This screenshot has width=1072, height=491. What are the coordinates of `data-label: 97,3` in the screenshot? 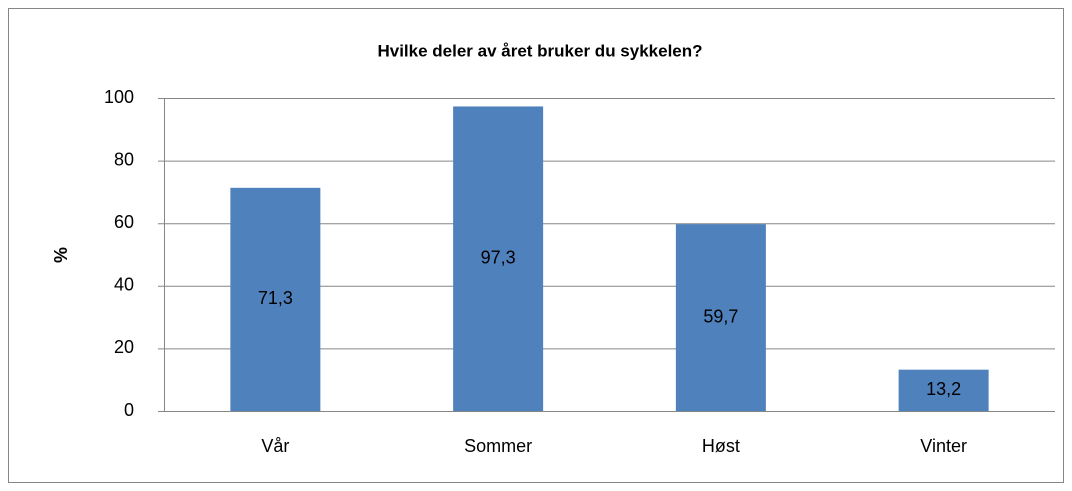 It's located at (498, 257).